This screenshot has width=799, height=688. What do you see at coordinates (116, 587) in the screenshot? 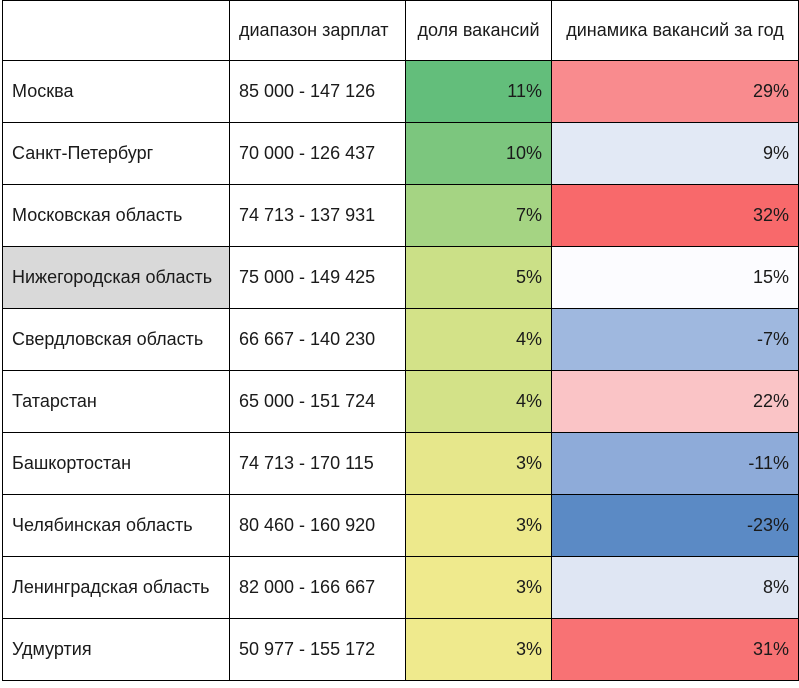
I see `region-cell: Ленинградская область` at bounding box center [116, 587].